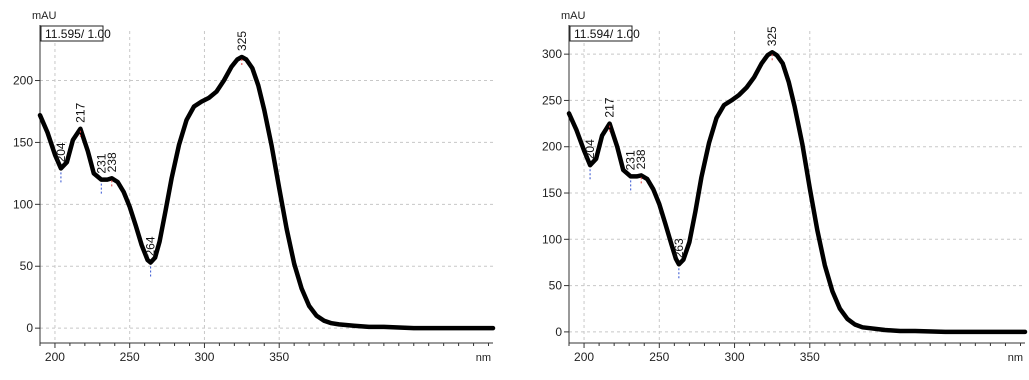  I want to click on peak-marker-264: 264, so click(151, 256).